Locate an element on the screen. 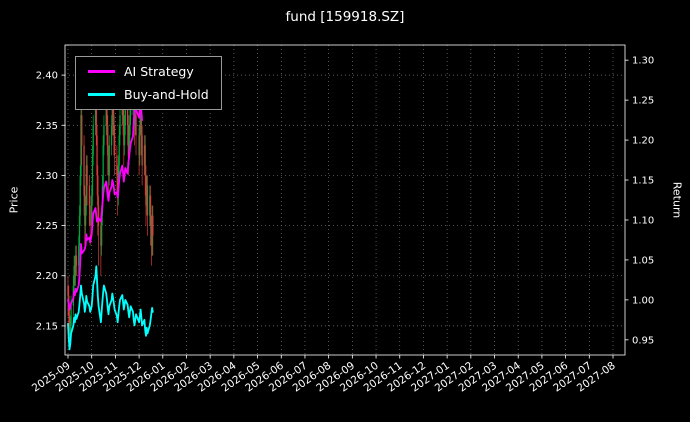 This screenshot has height=422, width=690. candlestick-series is located at coordinates (110, 215).